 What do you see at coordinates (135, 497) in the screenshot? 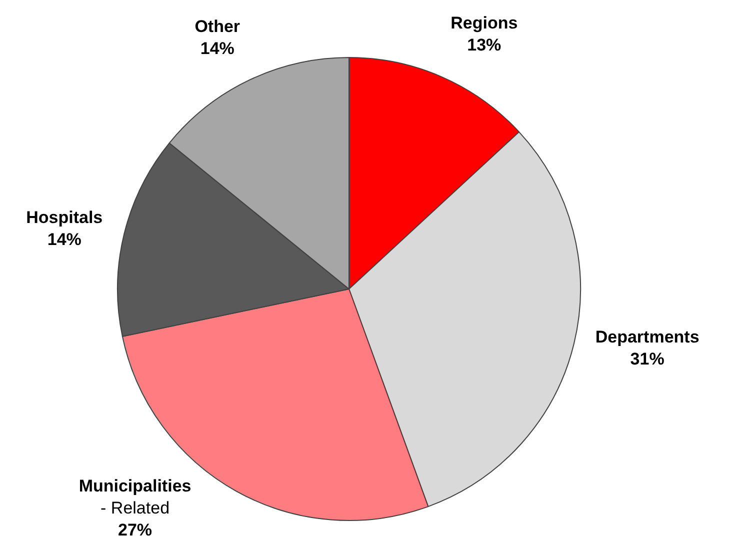
I see `slice-label: Municipalities - Related` at bounding box center [135, 497].